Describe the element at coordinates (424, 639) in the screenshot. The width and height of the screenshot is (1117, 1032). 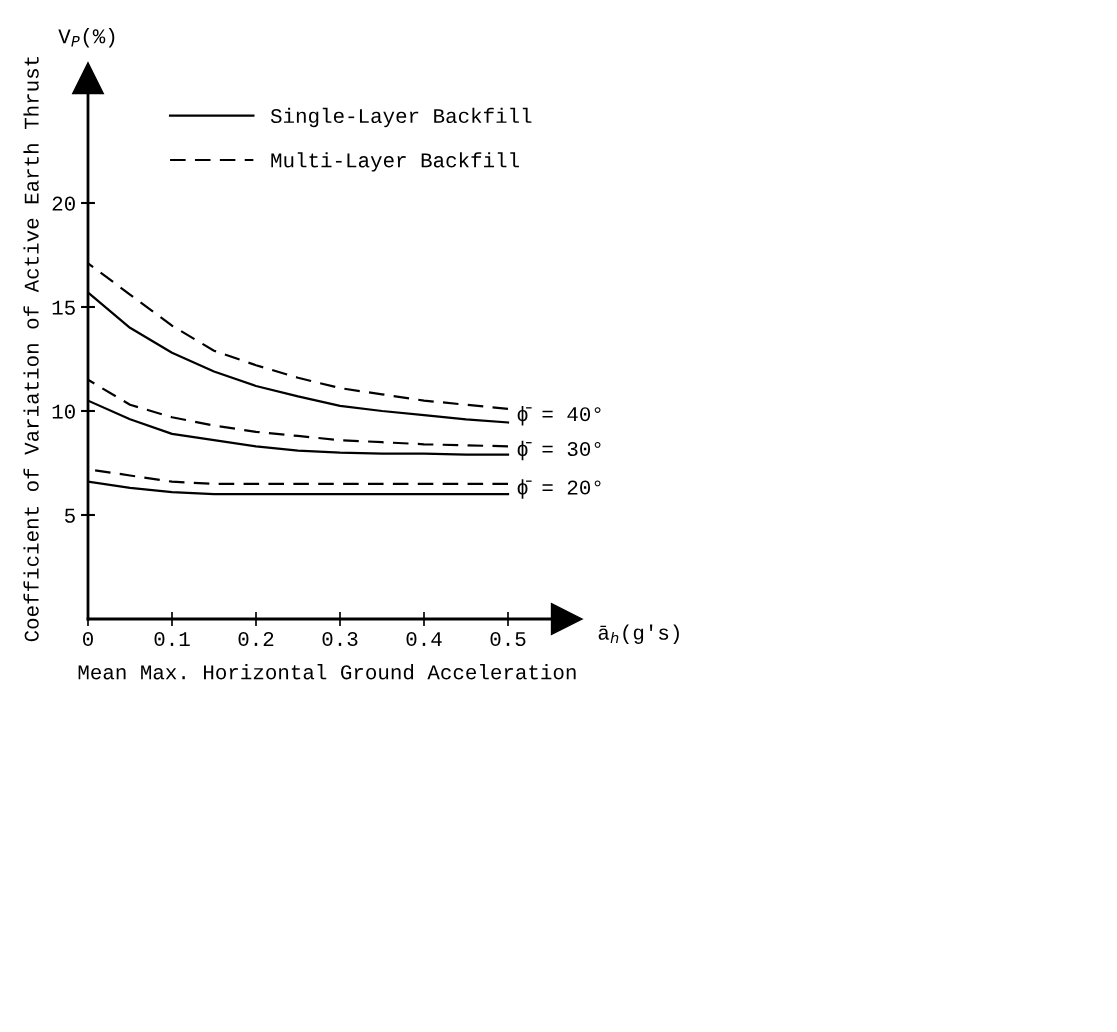
I see `x-tick-label: 0.4` at that location.